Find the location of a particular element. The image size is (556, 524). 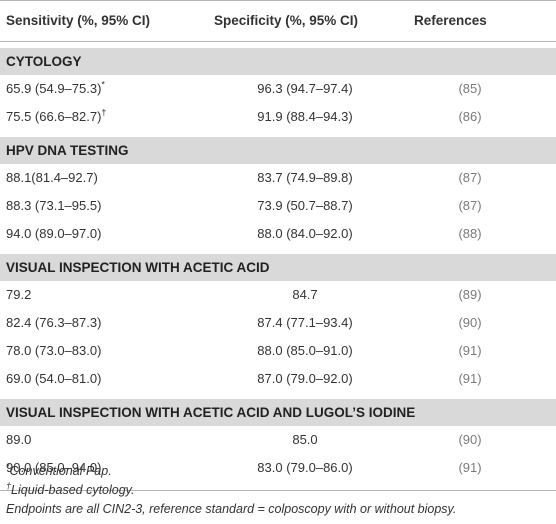

sensitivity-value: 79.2 is located at coordinates (19, 294).